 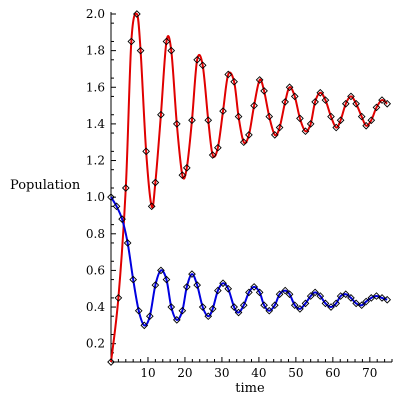 What do you see at coordinates (369, 373) in the screenshot?
I see `x-tick-label: 70` at bounding box center [369, 373].